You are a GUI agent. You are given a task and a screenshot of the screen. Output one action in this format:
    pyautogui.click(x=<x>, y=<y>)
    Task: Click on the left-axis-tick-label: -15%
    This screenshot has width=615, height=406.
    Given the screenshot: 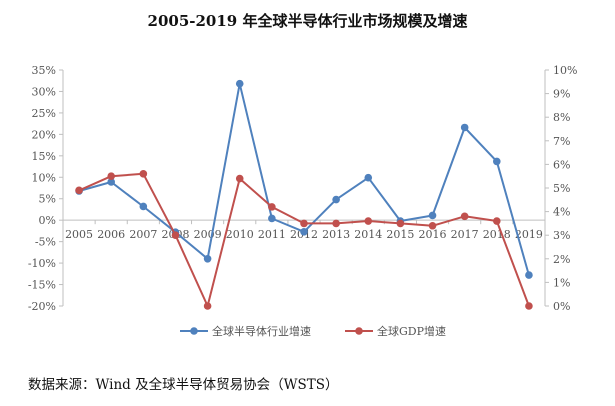 What is the action you would take?
    pyautogui.click(x=42, y=285)
    